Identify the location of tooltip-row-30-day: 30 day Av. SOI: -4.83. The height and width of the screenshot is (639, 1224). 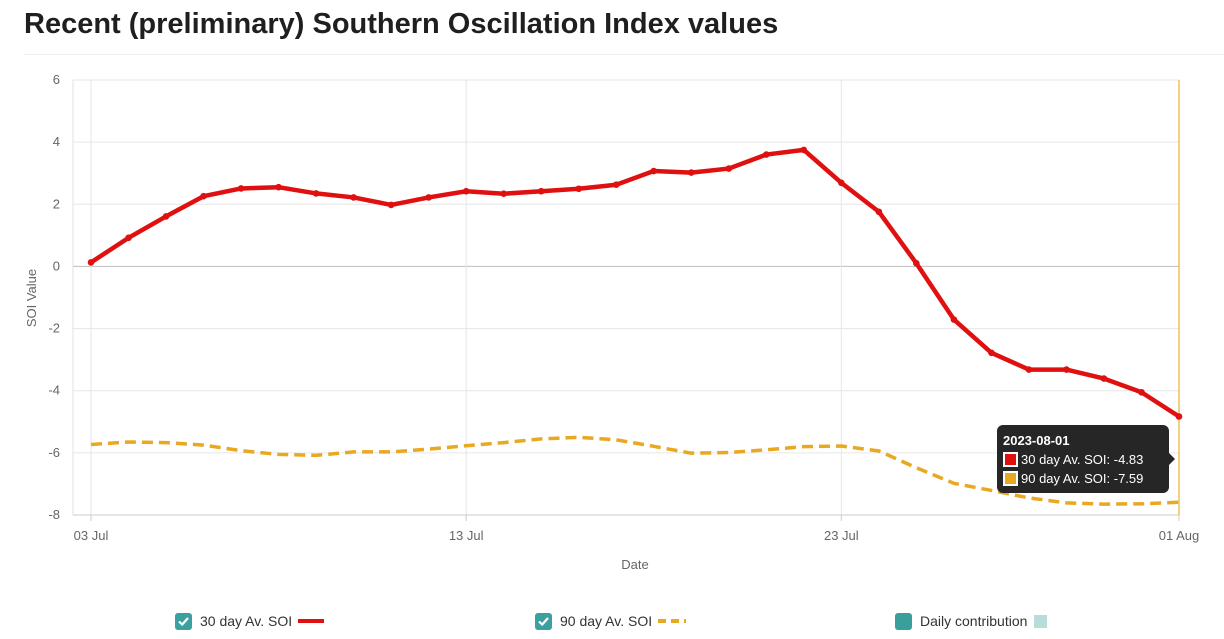
(1083, 459).